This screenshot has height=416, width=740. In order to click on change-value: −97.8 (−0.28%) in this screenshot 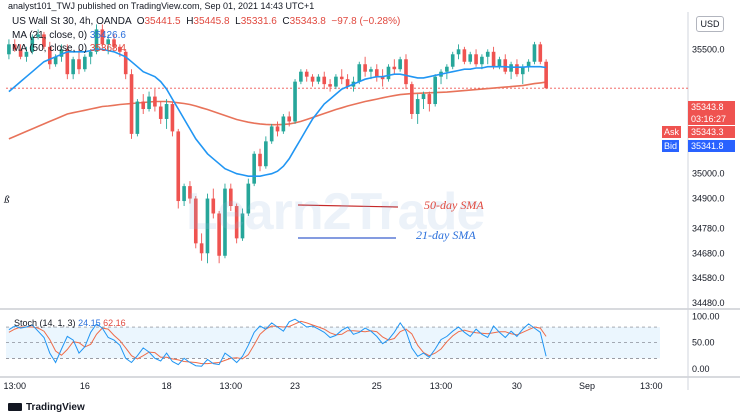, I will do `click(366, 21)`.